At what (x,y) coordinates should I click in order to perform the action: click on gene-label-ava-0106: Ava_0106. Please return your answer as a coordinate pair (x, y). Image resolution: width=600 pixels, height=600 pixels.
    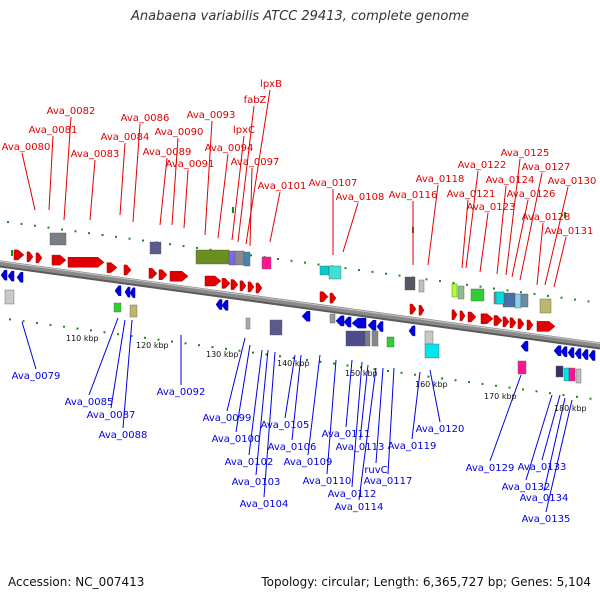
    Looking at the image, I should click on (292, 447).